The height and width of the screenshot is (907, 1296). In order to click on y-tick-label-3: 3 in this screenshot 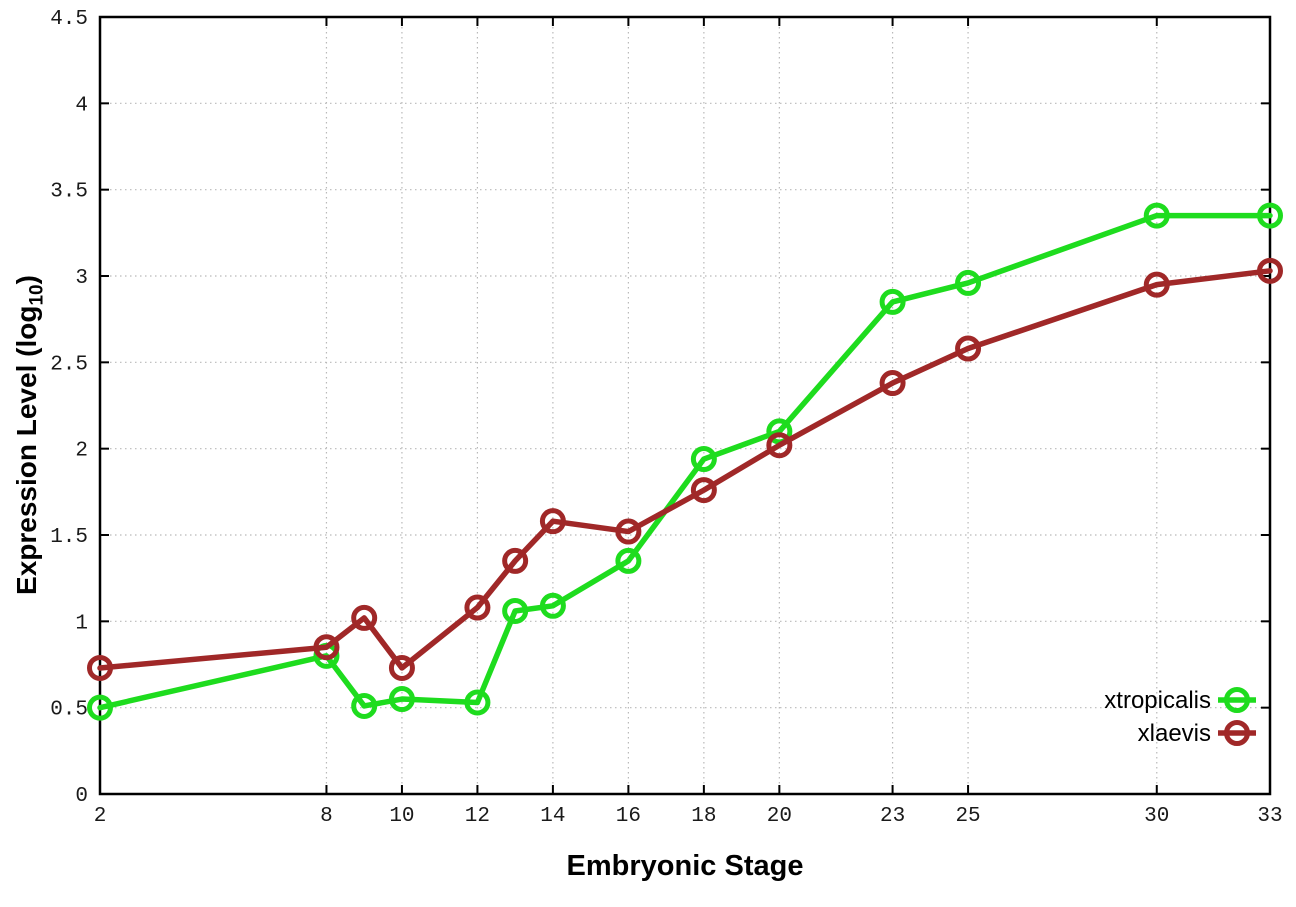, I will do `click(81, 278)`.